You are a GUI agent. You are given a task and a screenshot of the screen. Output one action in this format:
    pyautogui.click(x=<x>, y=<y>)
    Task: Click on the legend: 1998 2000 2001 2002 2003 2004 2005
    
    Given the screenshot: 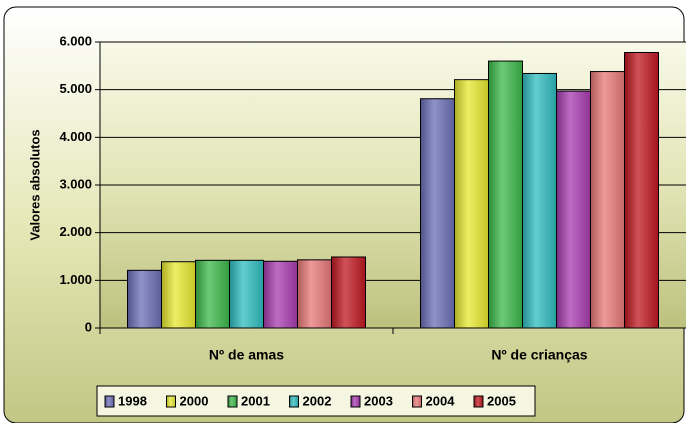 What is the action you would take?
    pyautogui.click(x=316, y=401)
    